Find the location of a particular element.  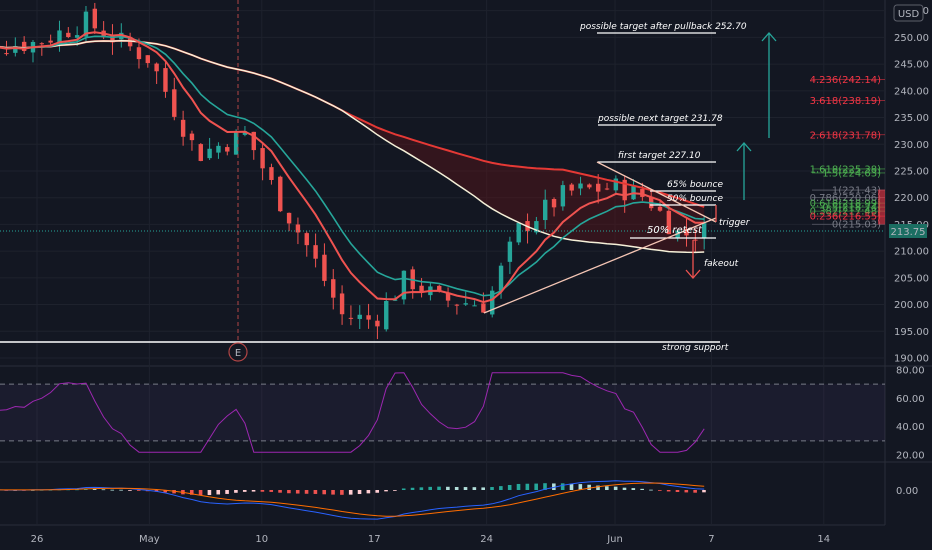

annotation-65-bounce: 65% bounce is located at coordinates (695, 185).